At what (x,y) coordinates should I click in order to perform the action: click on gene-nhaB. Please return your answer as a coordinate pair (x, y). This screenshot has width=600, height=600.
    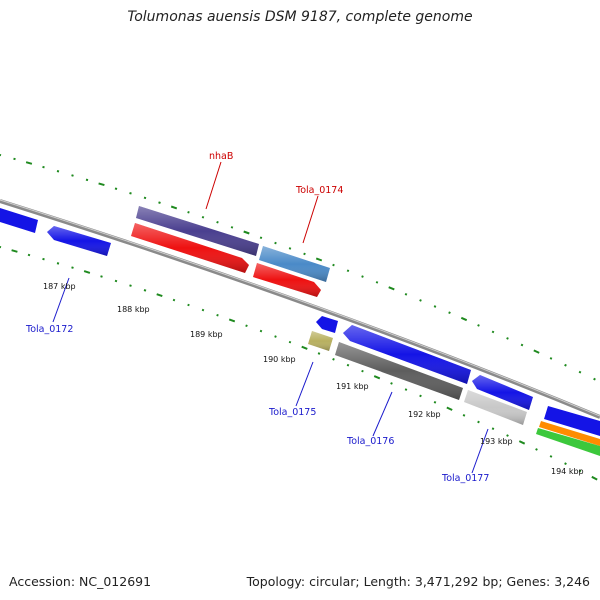
    Looking at the image, I should click on (197, 231).